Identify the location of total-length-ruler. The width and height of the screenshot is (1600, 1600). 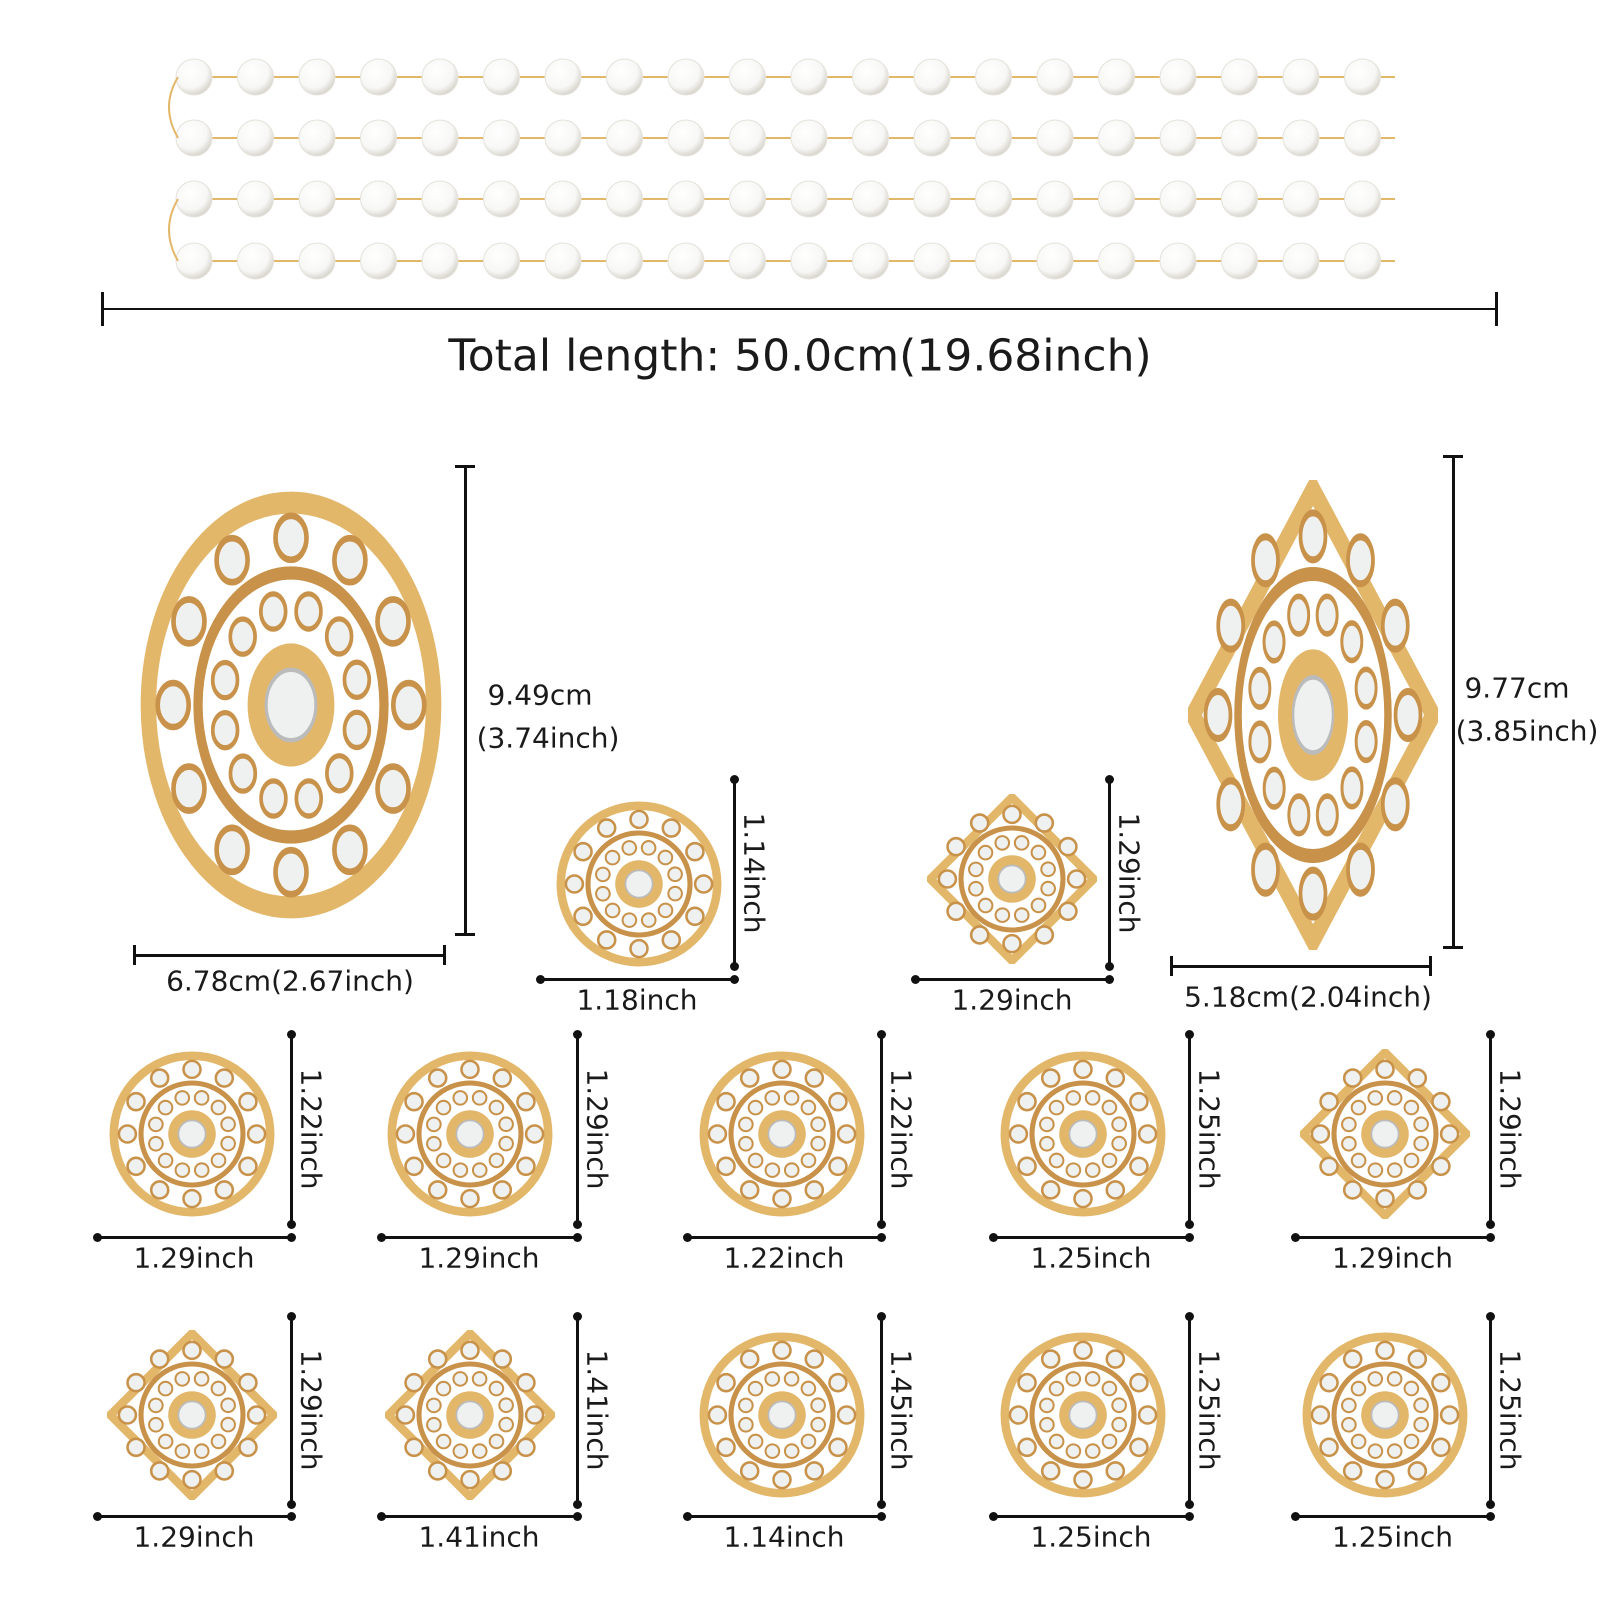
(799, 309).